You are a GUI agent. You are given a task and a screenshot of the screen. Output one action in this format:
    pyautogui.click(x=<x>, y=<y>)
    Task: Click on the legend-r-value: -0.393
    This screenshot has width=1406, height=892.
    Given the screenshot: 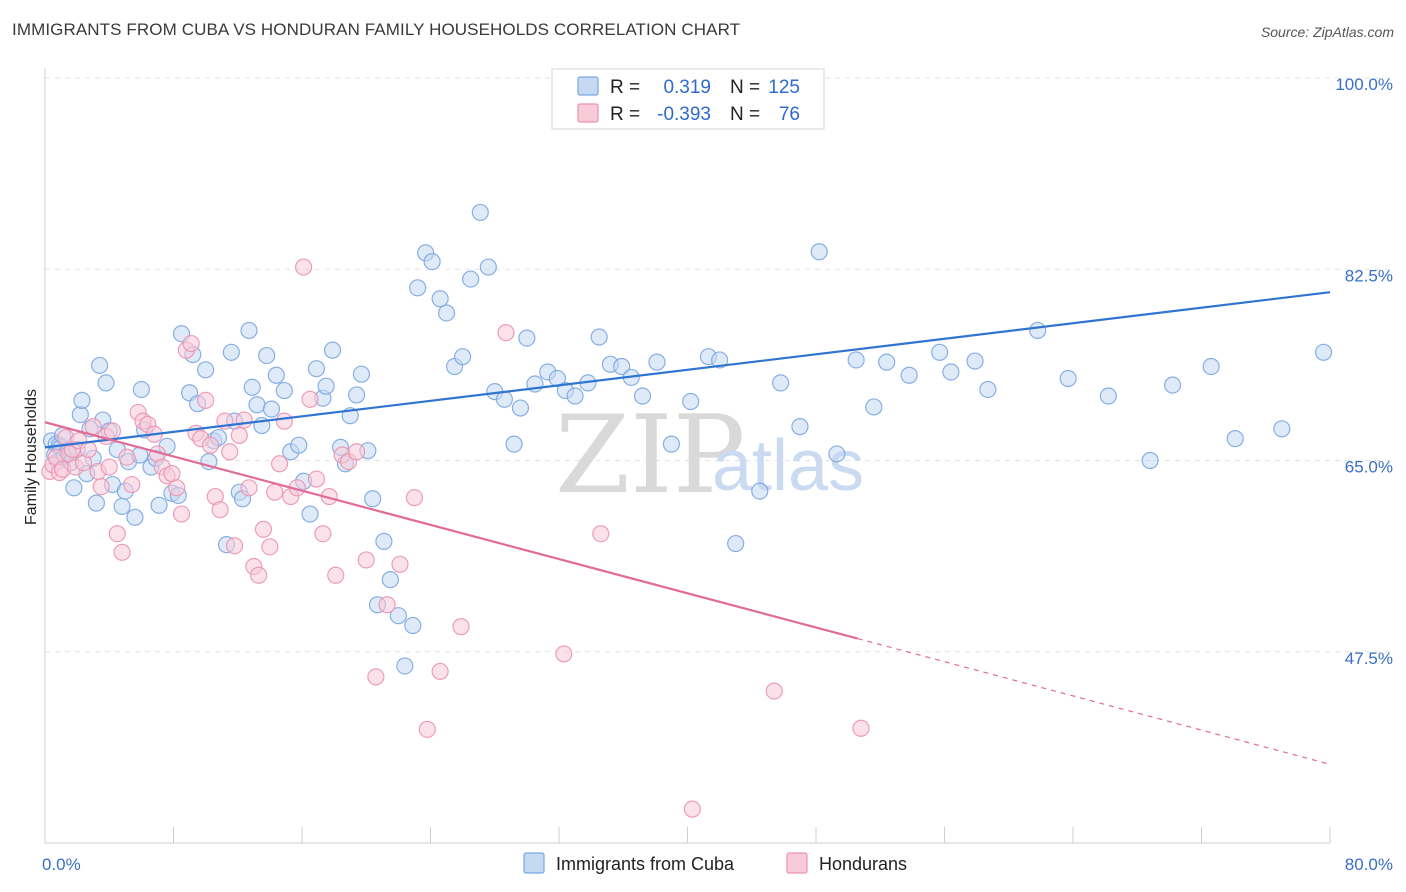 What is the action you would take?
    pyautogui.click(x=684, y=114)
    